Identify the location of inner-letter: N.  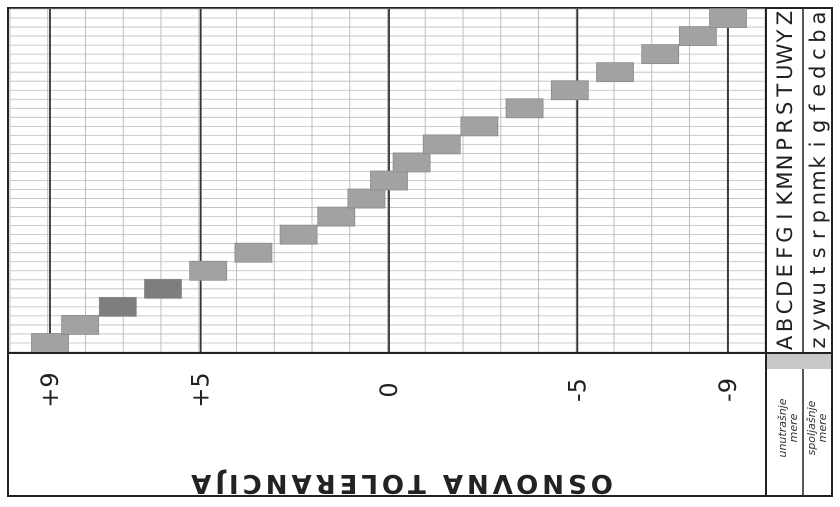
(785, 163).